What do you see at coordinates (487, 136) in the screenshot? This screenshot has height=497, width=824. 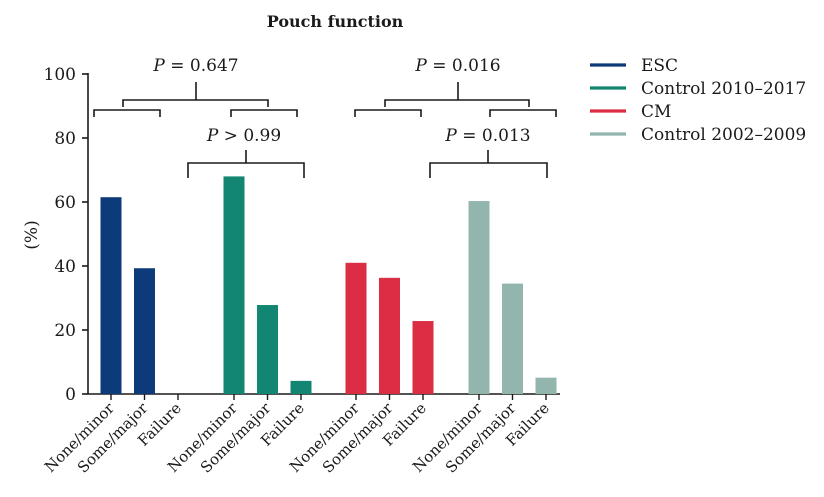 I see `p-value-p4: P = 0.013` at bounding box center [487, 136].